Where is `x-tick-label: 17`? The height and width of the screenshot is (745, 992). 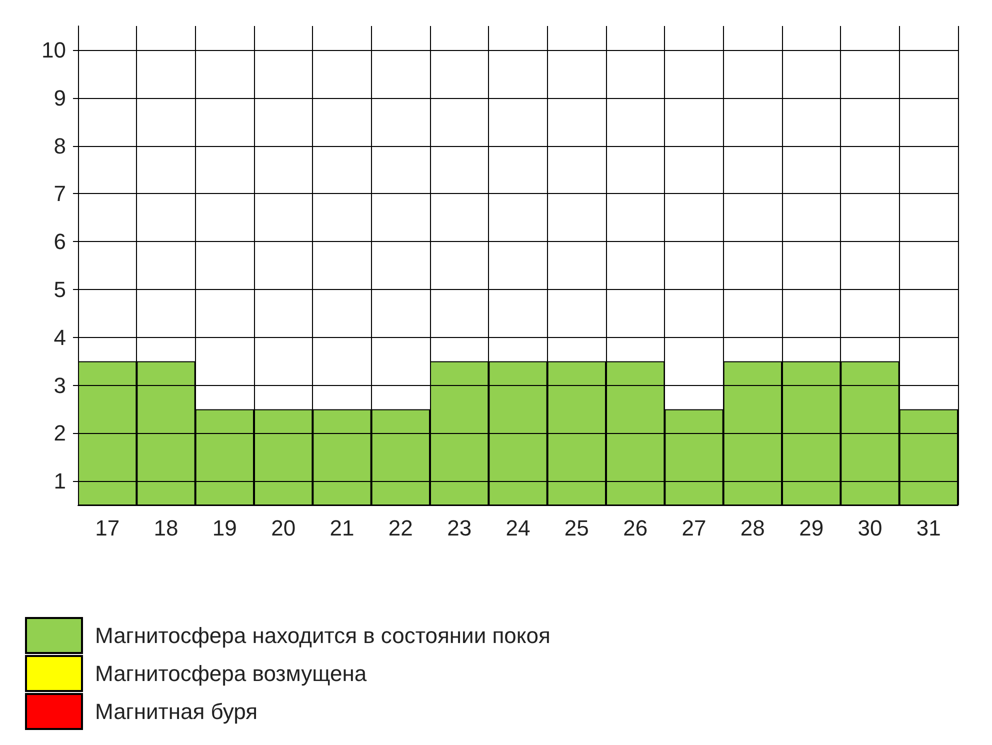 x-tick-label: 17 is located at coordinates (107, 528).